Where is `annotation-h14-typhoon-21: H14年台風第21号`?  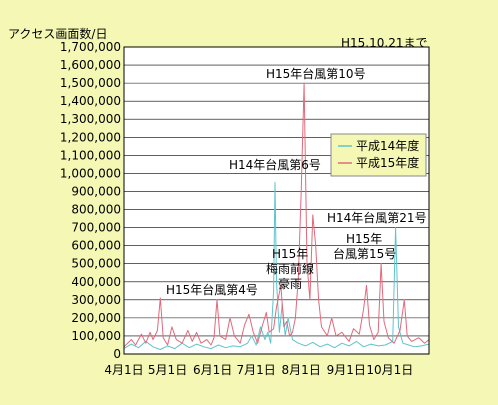
annotation-h14-typhoon-21: H14年台風第21号 is located at coordinates (377, 217).